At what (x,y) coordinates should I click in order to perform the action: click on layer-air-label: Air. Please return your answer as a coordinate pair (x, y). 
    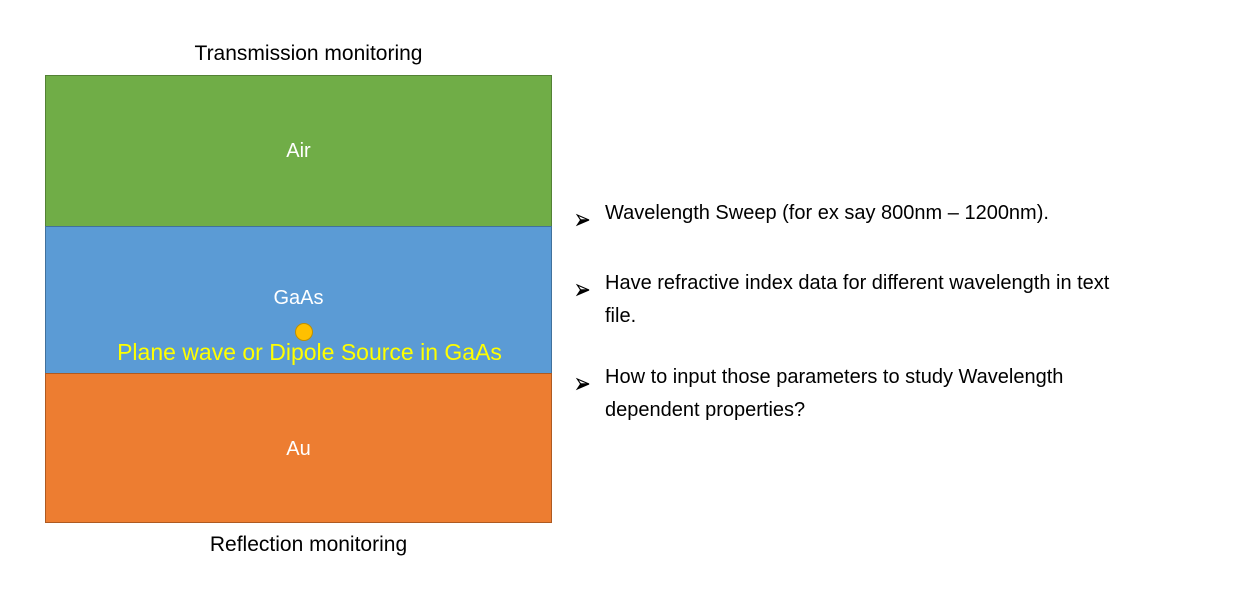
    Looking at the image, I should click on (298, 151).